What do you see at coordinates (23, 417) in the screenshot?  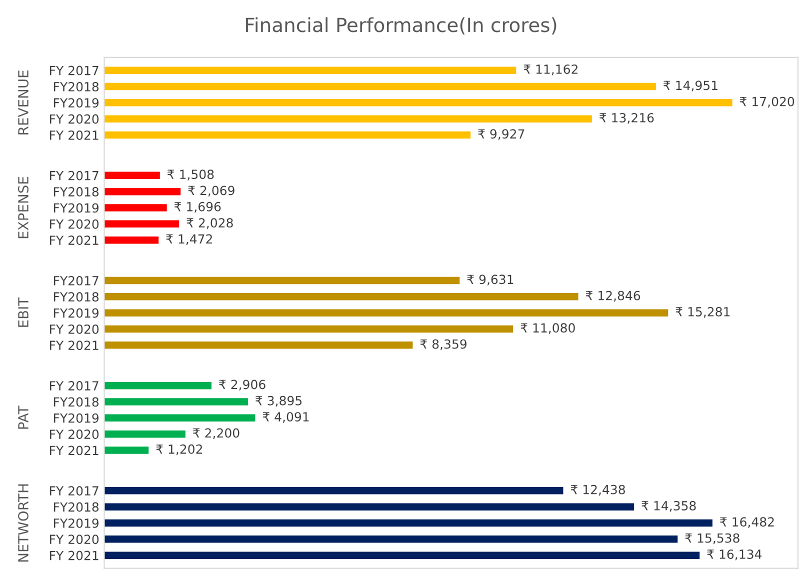 I see `text: PAT` at bounding box center [23, 417].